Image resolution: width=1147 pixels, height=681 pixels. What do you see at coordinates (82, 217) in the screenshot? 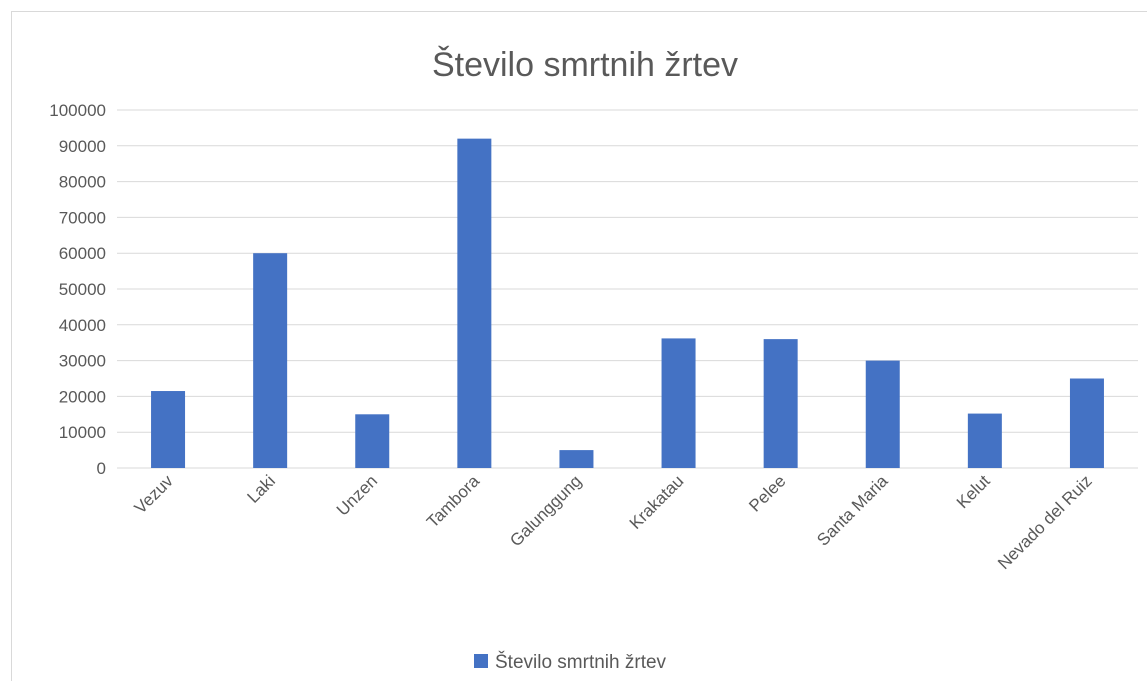
I see `y-tick-label: 70000` at bounding box center [82, 217].